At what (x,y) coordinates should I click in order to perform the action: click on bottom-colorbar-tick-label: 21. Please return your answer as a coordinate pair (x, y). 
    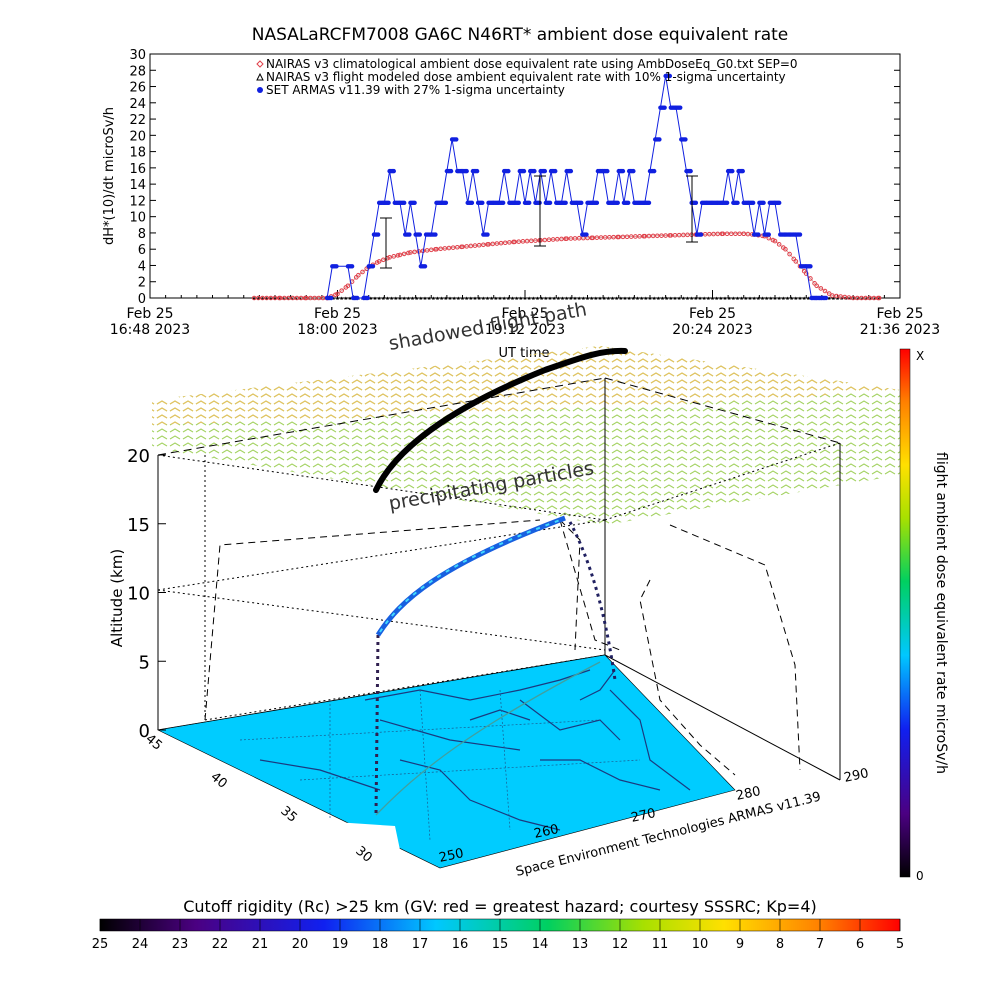
    Looking at the image, I should click on (260, 944).